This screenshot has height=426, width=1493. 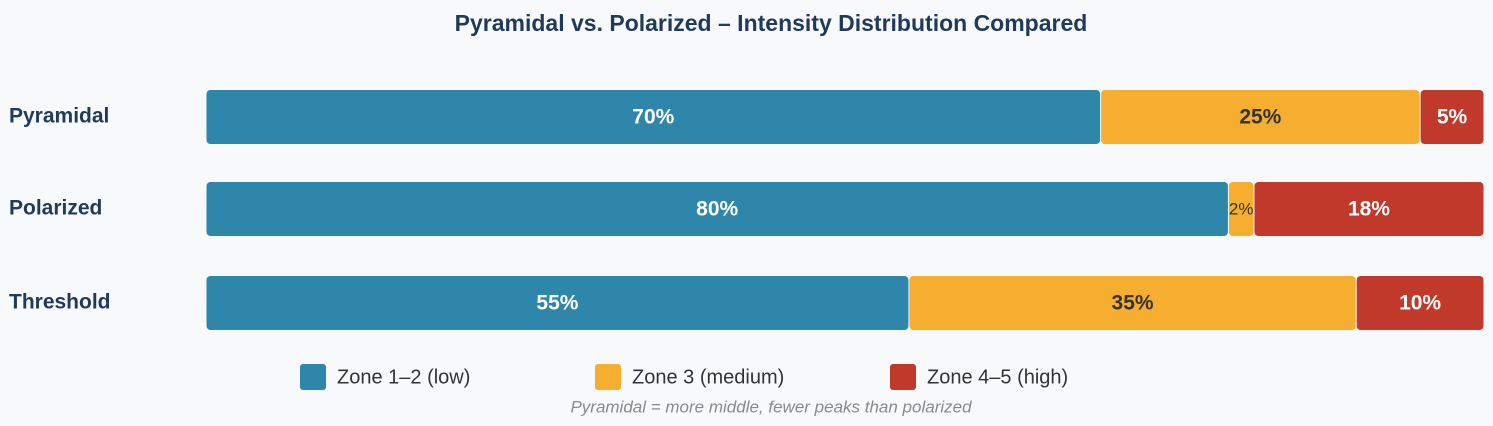 I want to click on segment-label: 35%, so click(x=1133, y=303).